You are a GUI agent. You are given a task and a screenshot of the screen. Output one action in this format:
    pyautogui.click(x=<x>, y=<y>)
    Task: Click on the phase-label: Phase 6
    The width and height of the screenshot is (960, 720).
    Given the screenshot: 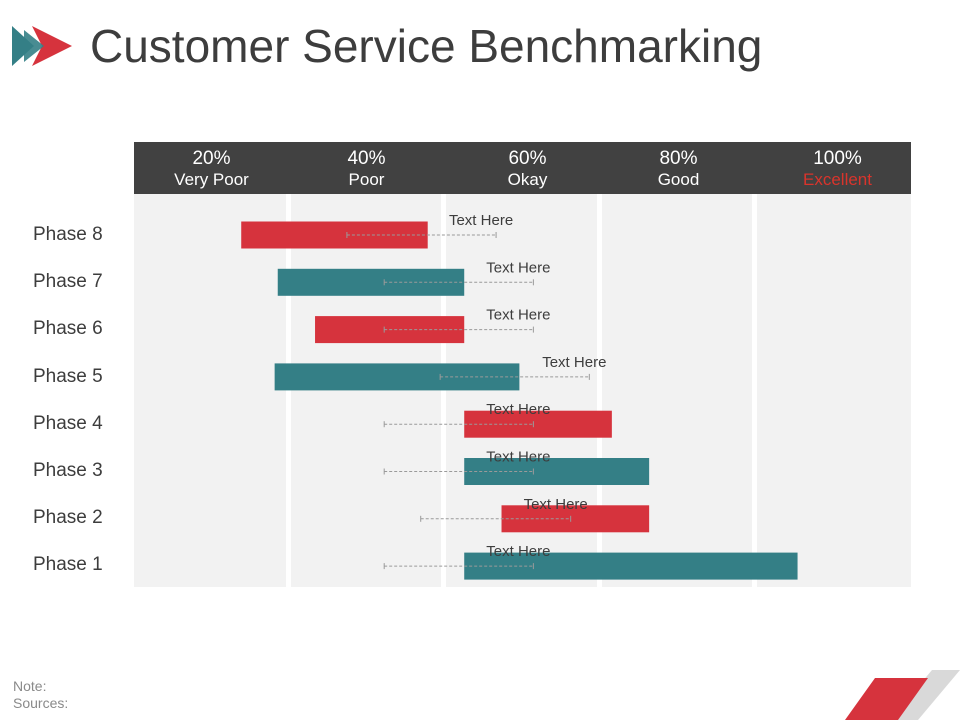 What is the action you would take?
    pyautogui.click(x=68, y=328)
    